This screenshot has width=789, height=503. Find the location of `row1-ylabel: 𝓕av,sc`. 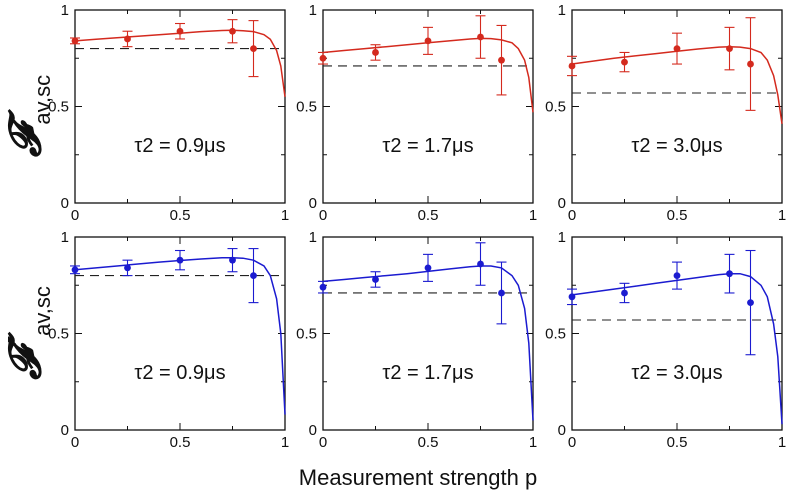

row1-ylabel: 𝓕av,sc is located at coordinates (27, 116).